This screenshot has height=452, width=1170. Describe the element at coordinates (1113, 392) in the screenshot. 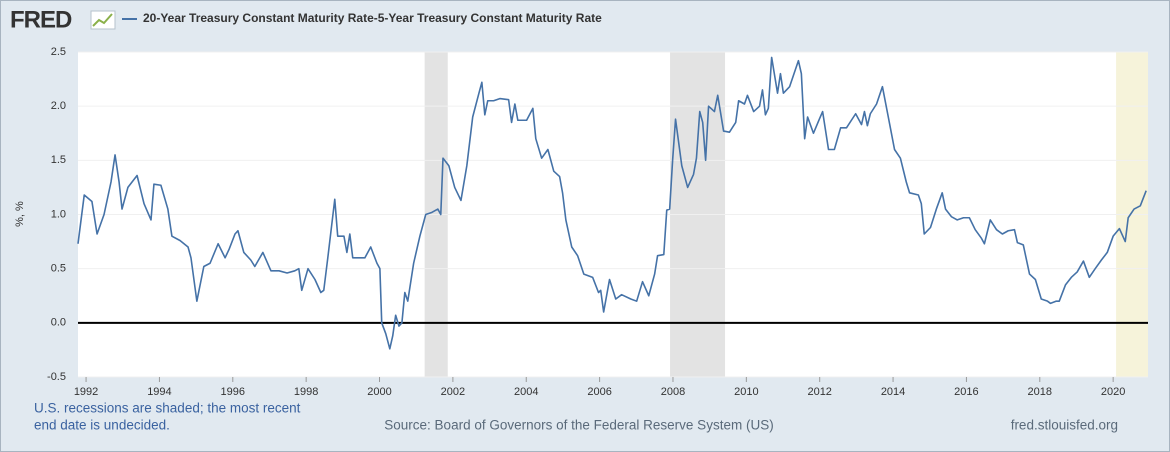

I see `x-tick-label: 2020` at that location.